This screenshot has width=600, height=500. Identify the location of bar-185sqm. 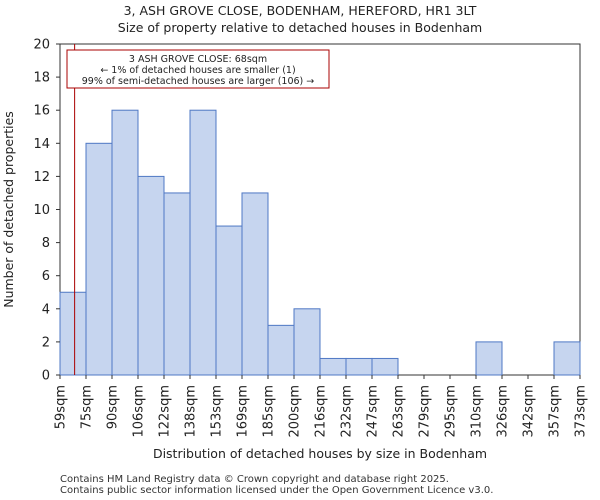
(281, 350).